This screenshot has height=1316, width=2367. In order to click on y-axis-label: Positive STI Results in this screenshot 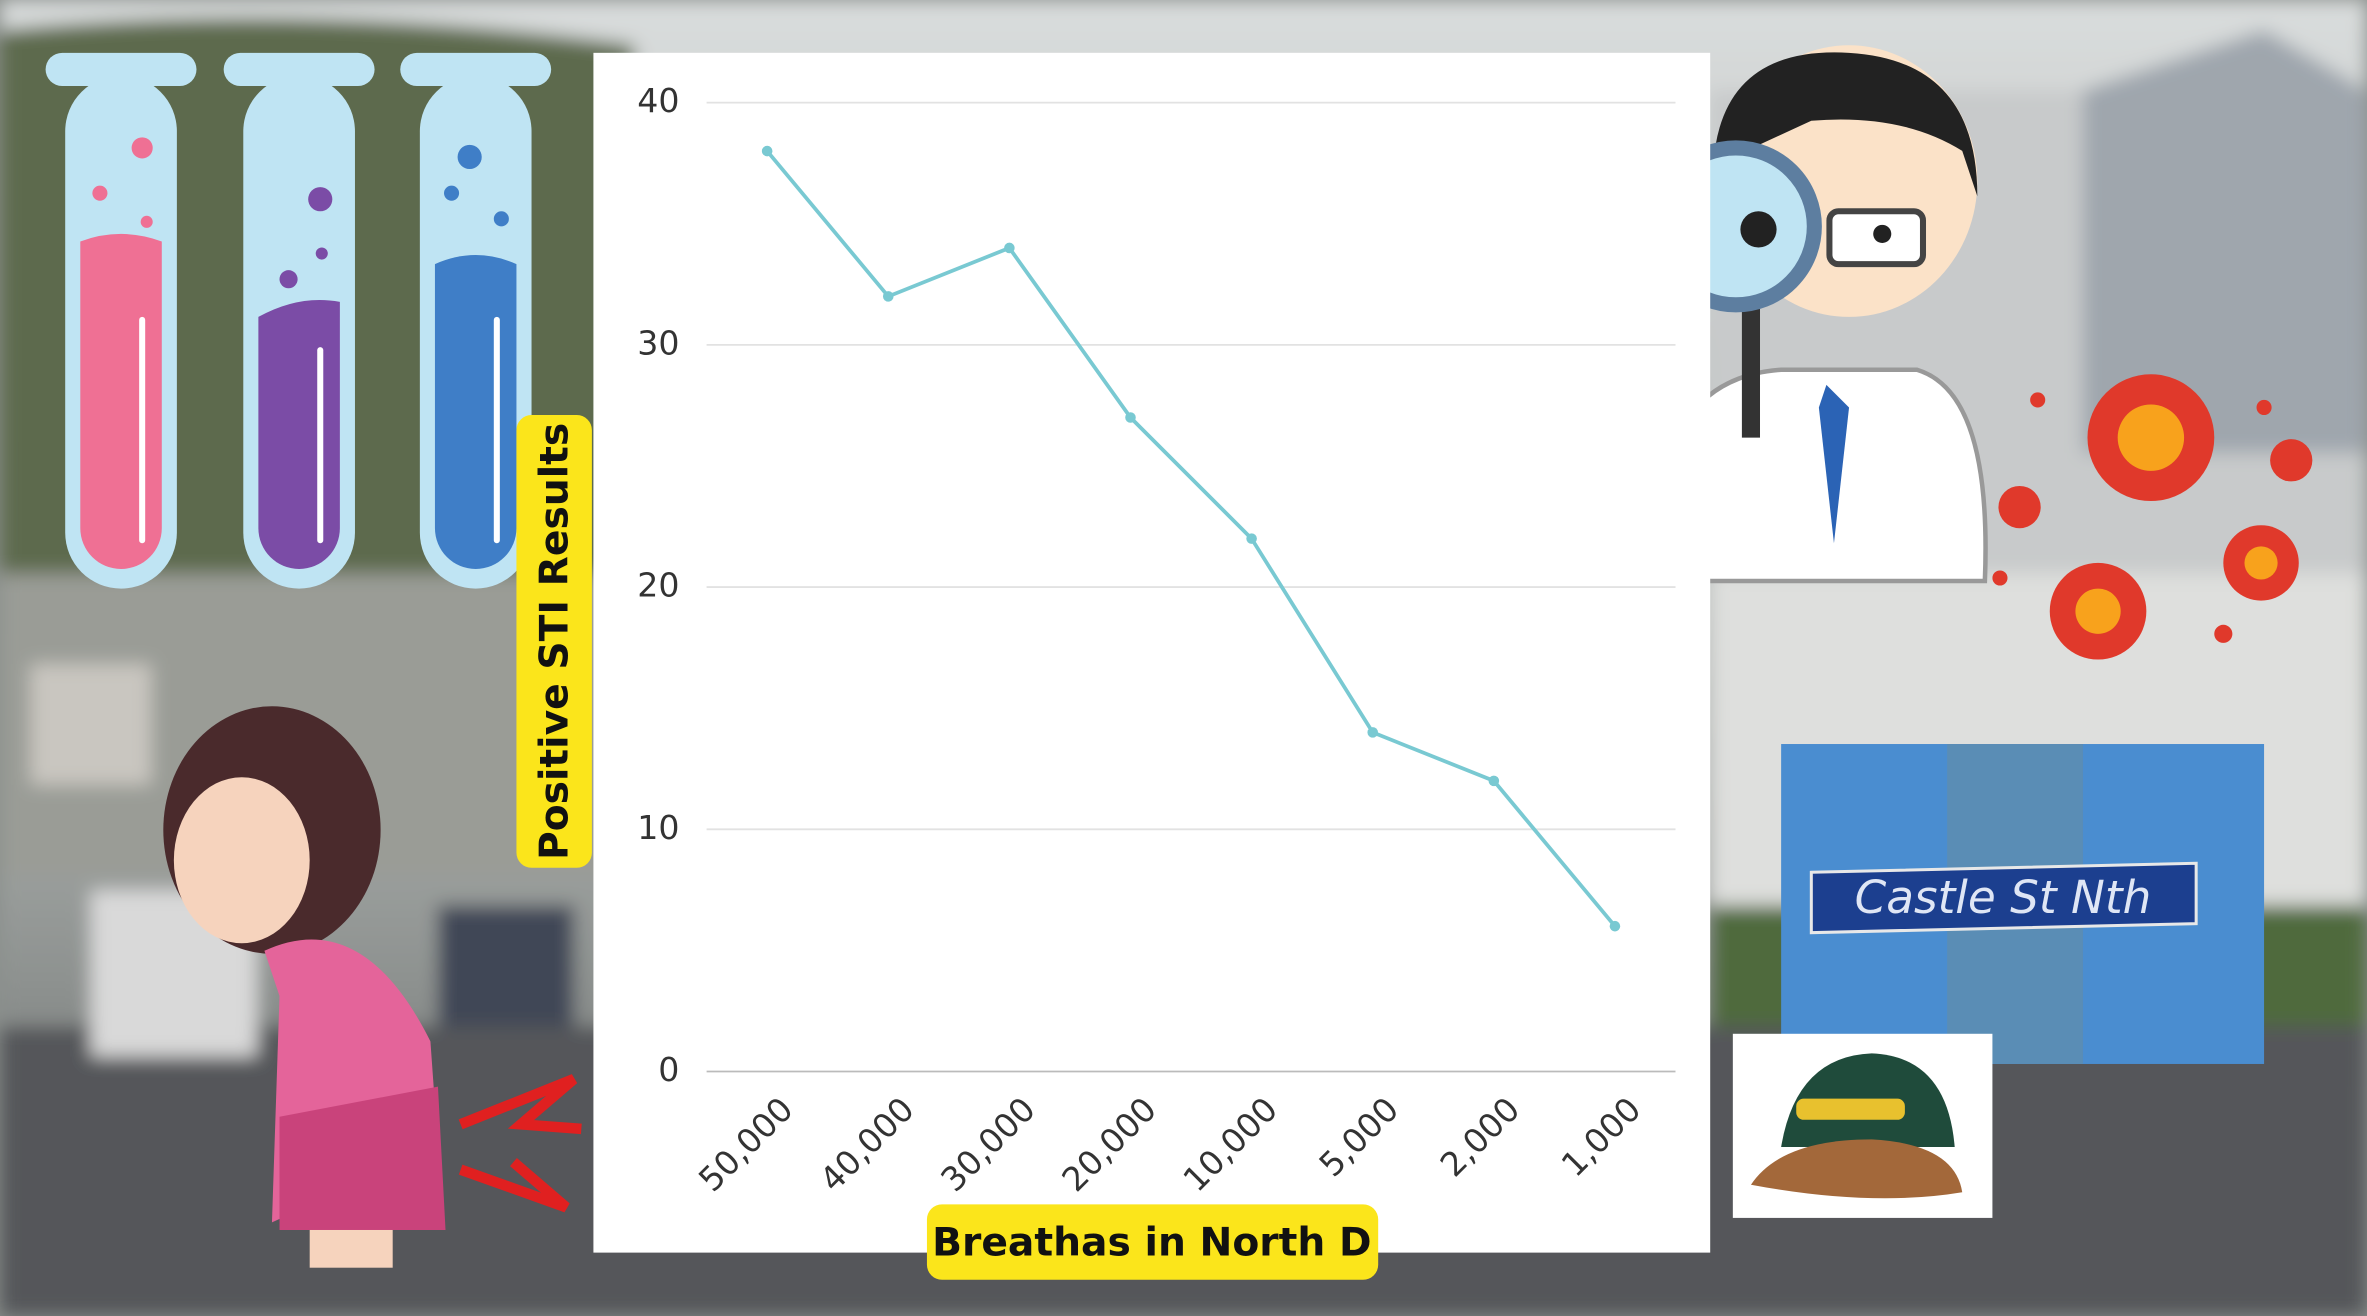, I will do `click(555, 641)`.